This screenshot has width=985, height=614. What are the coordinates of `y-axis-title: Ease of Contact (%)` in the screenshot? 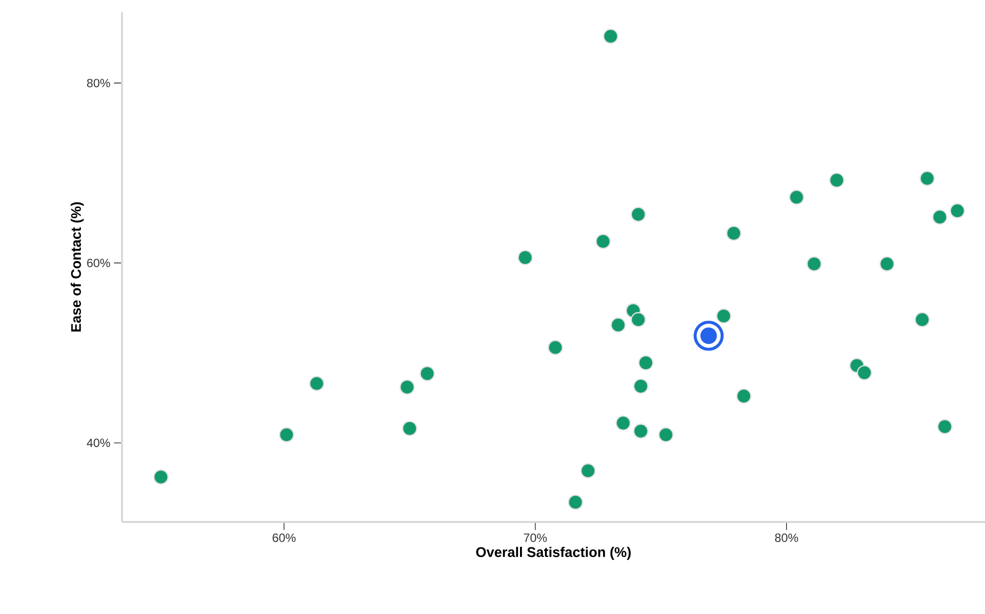 It's located at (77, 267).